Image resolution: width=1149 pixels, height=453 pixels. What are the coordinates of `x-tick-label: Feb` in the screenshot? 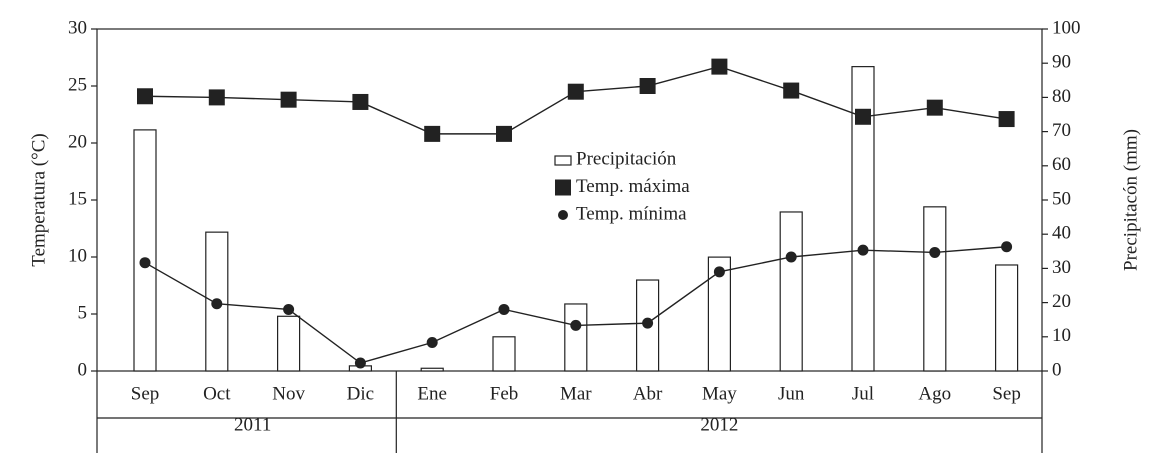 It's located at (504, 393).